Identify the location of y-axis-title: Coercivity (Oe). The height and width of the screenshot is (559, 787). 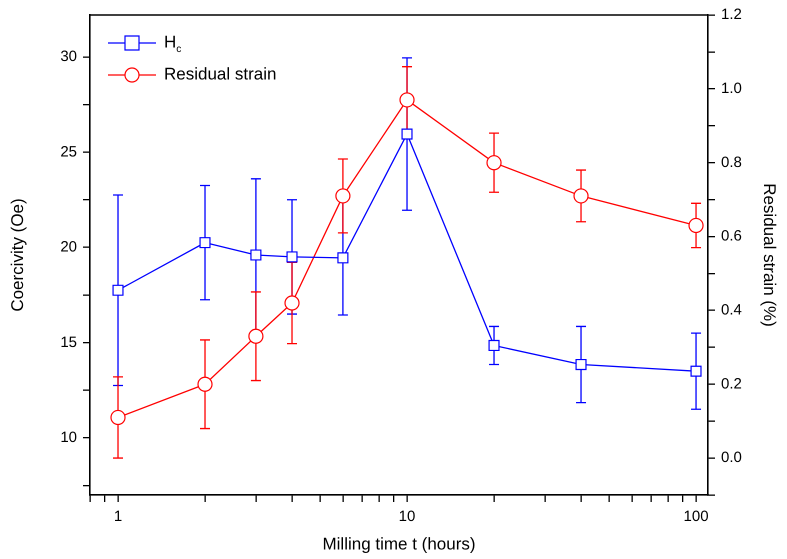
(17, 255).